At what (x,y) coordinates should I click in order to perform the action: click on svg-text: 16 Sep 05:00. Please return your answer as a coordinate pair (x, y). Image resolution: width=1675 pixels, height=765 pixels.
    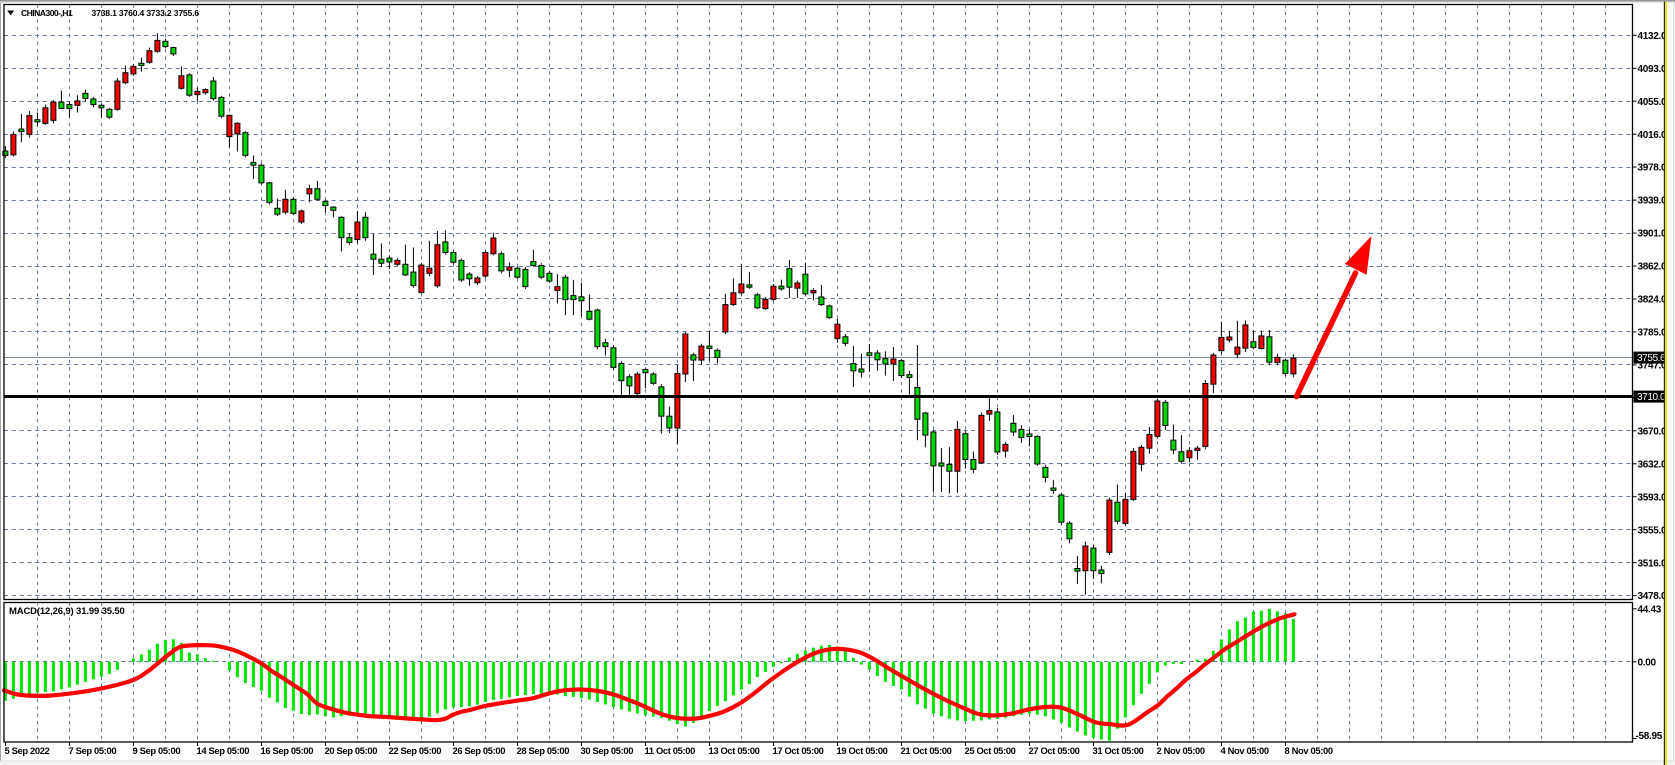
    Looking at the image, I should click on (287, 750).